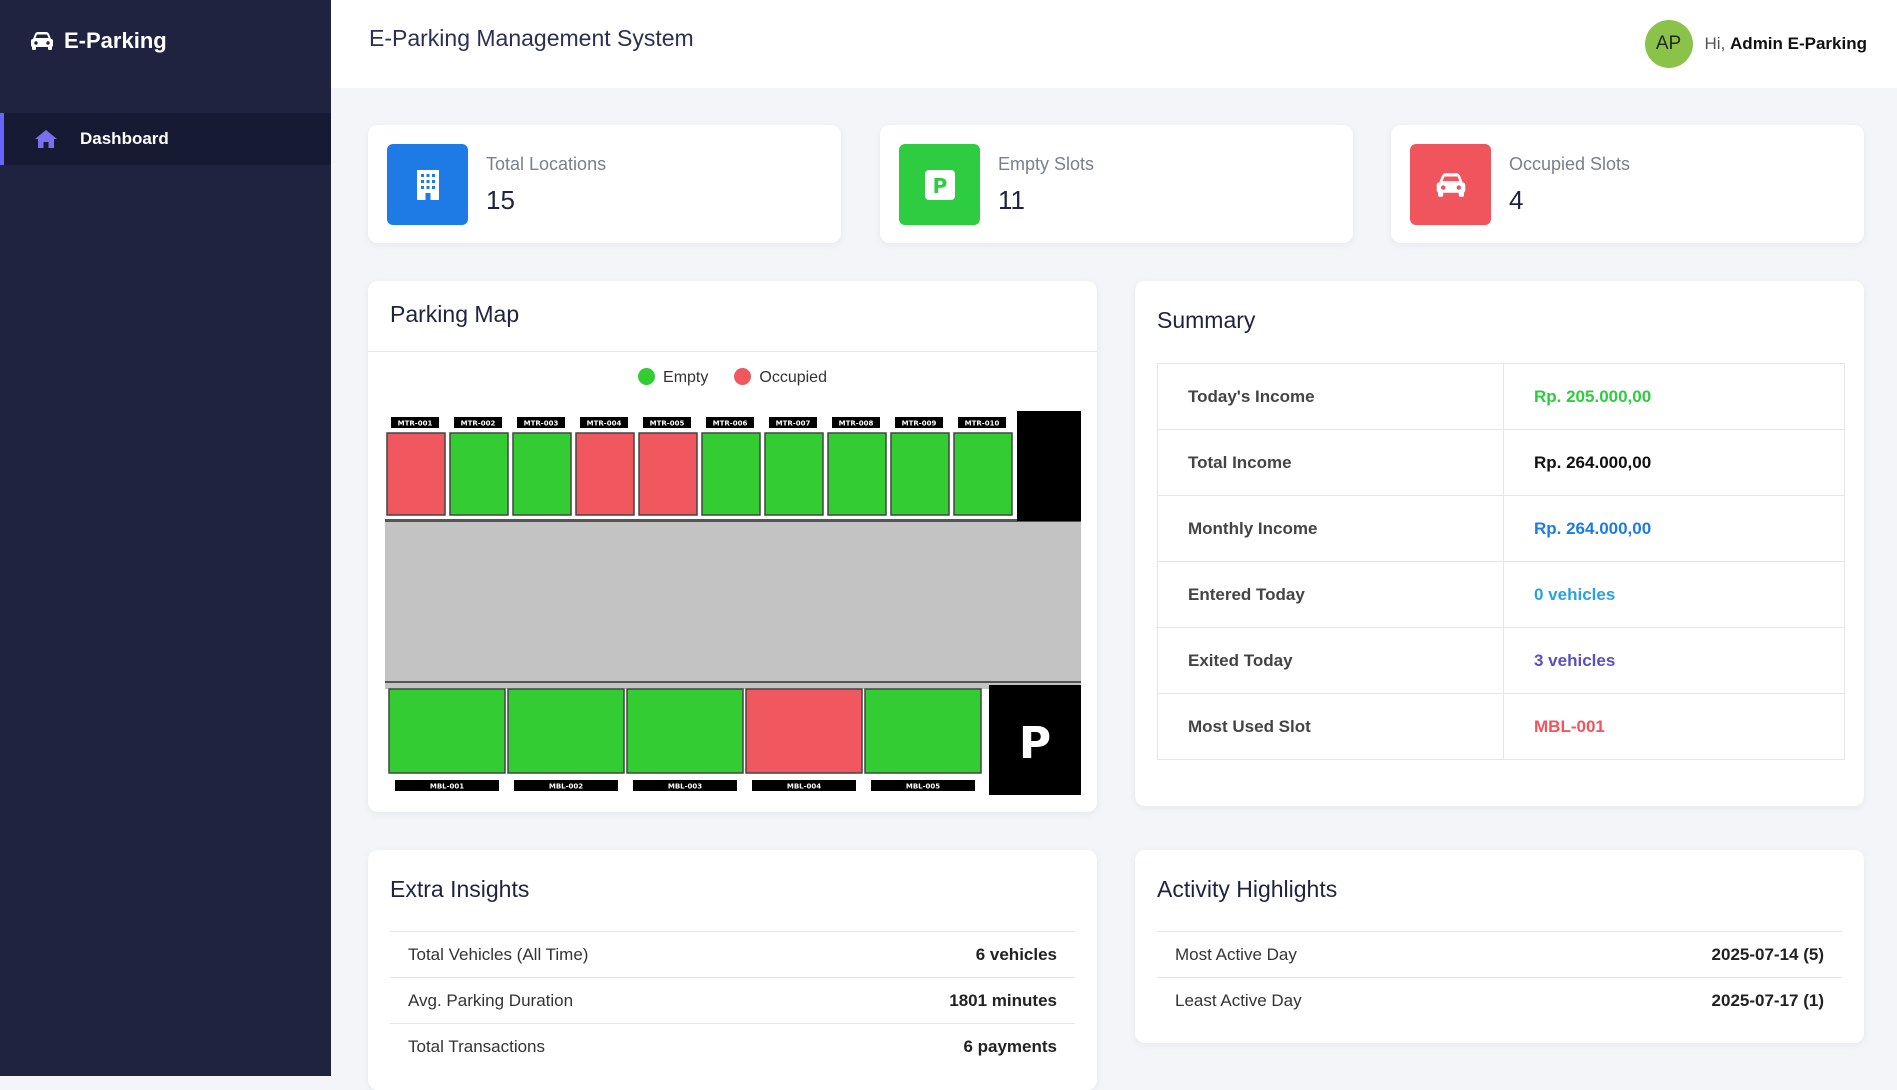 The width and height of the screenshot is (1897, 1090). I want to click on table-row: Exited Today 3 vehicles, so click(1501, 660).